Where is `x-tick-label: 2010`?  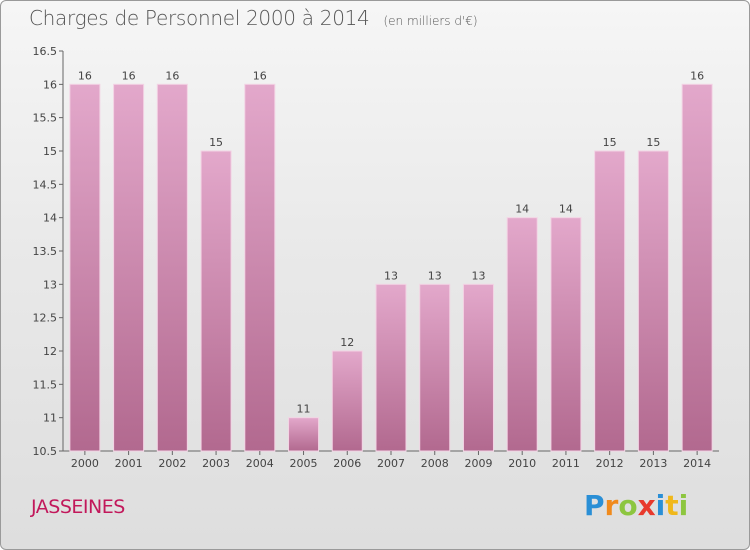
x-tick-label: 2010 is located at coordinates (522, 463).